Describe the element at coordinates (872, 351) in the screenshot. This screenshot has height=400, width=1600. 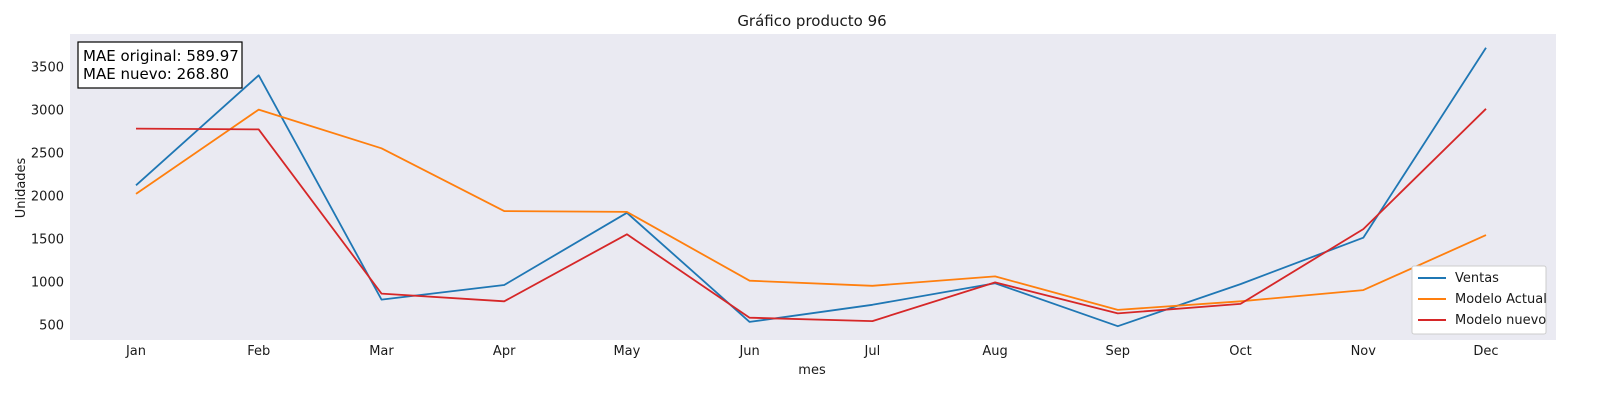
I see `x-tick-label: Jul` at that location.